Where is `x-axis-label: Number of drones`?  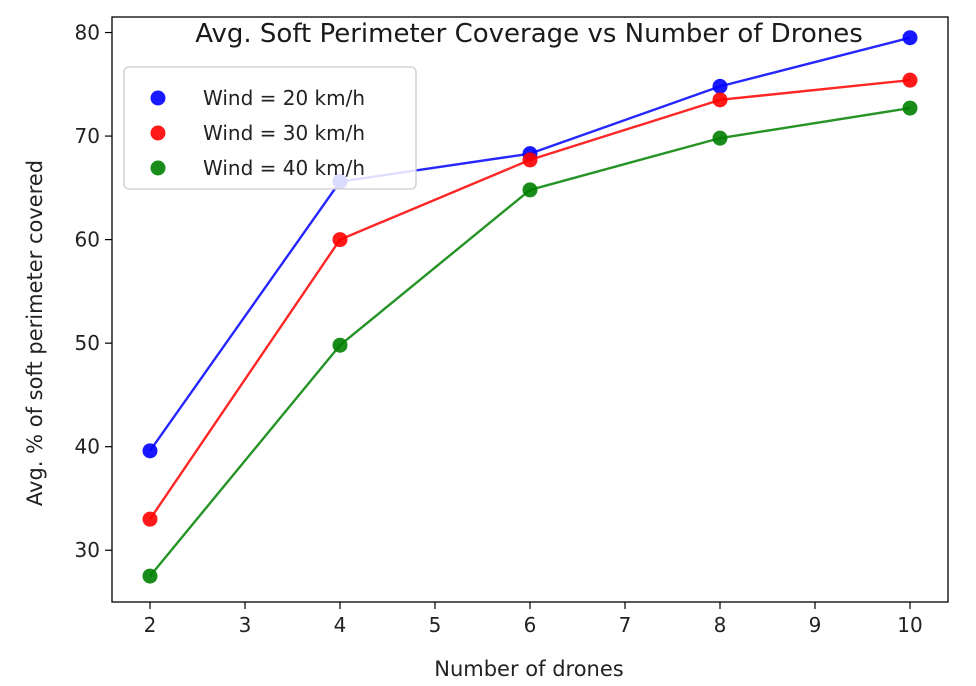 x-axis-label: Number of drones is located at coordinates (528, 669).